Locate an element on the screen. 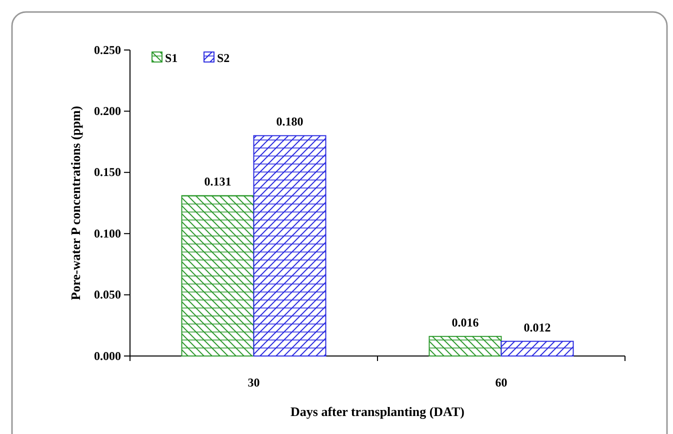  text: 0.016 is located at coordinates (465, 322).